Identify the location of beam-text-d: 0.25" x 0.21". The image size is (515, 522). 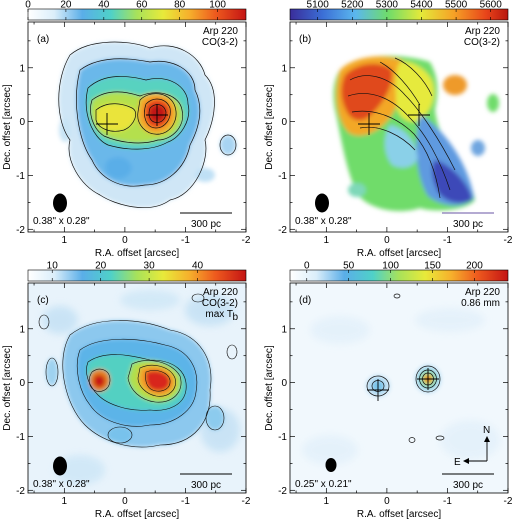
(323, 484).